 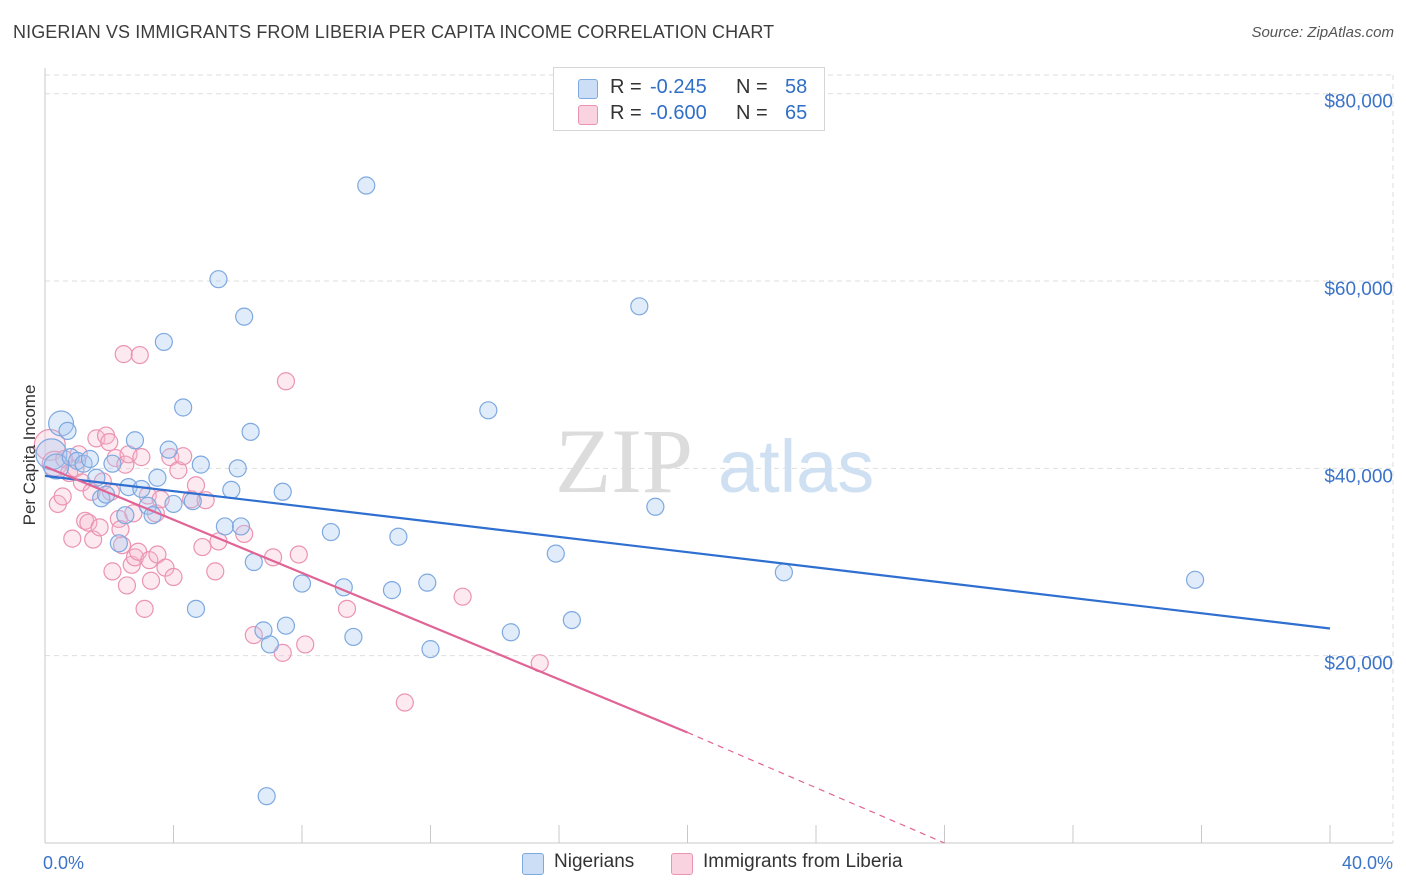 I want to click on y-tick-label: $60,000, so click(x=1358, y=289).